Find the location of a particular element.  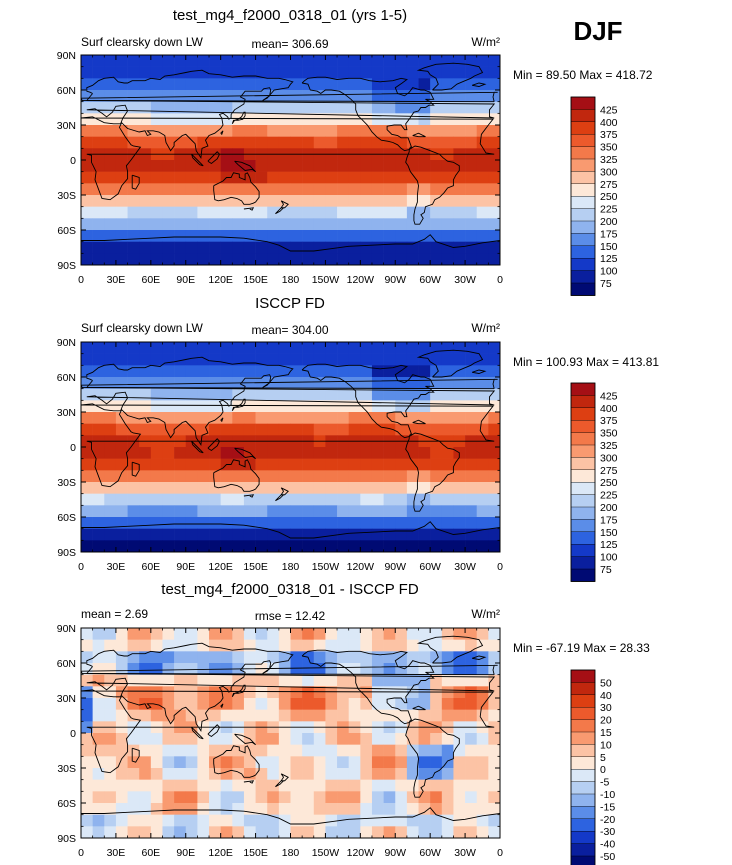

colorbar-label: -5 is located at coordinates (604, 783).